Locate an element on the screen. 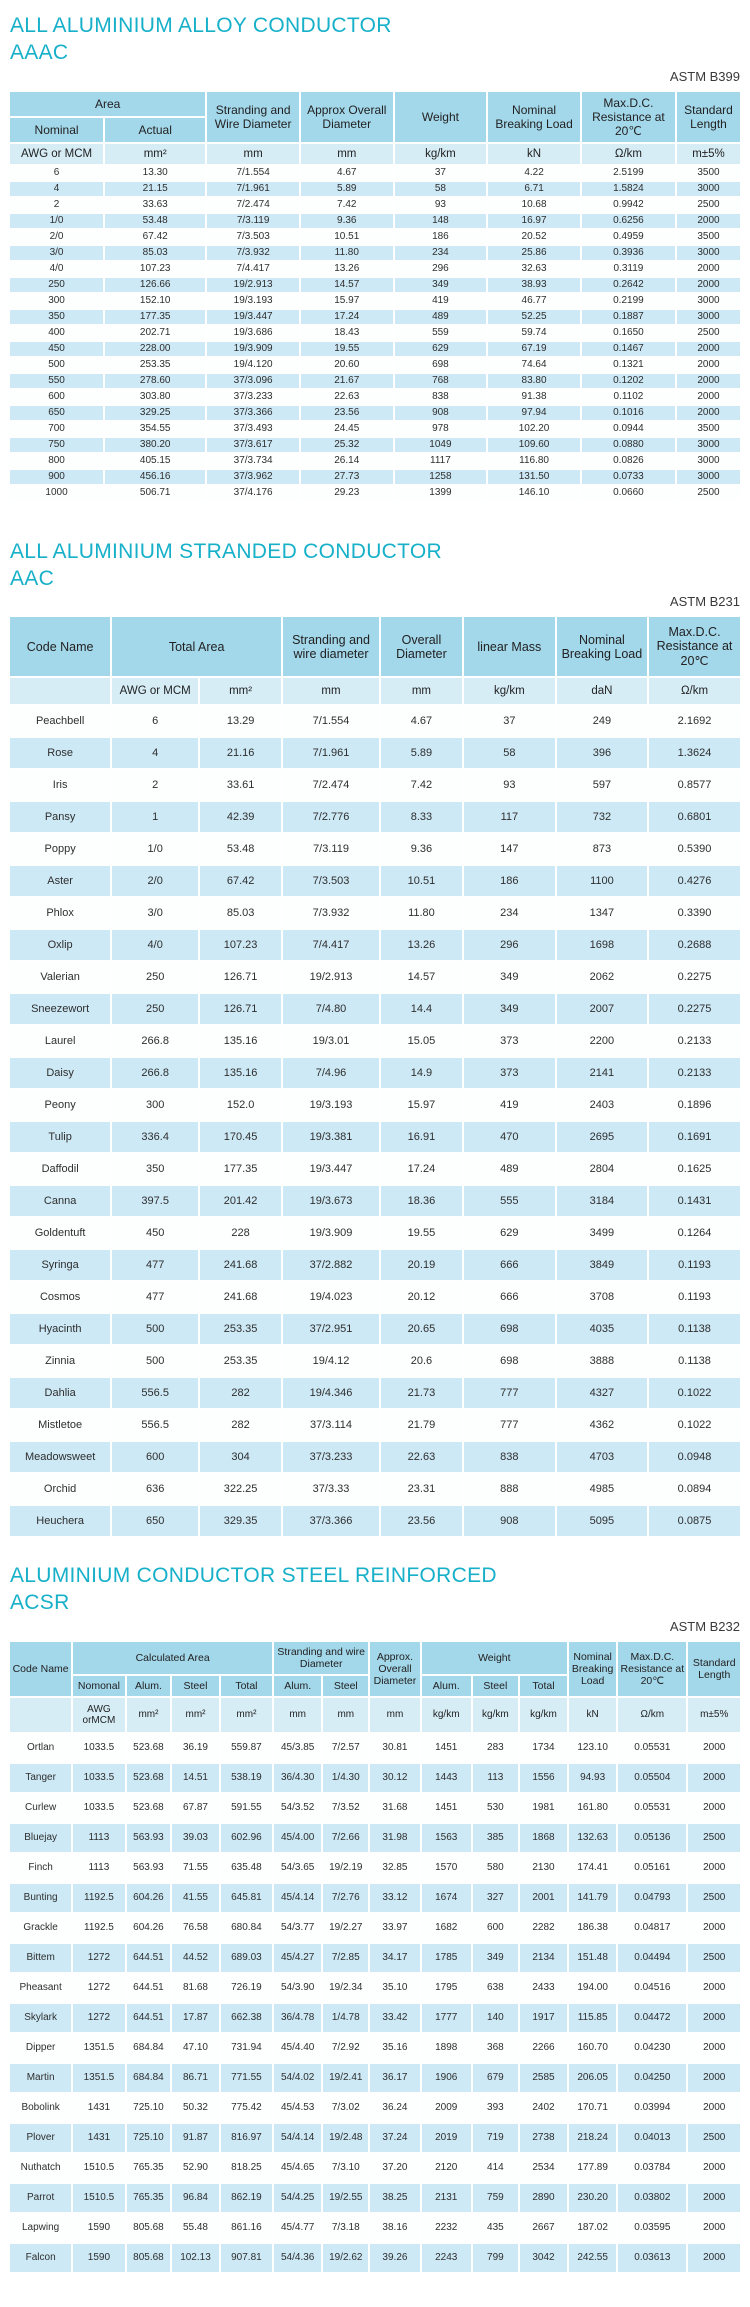 This screenshot has width=750, height=2307. table-cell: 397.5 is located at coordinates (155, 1201).